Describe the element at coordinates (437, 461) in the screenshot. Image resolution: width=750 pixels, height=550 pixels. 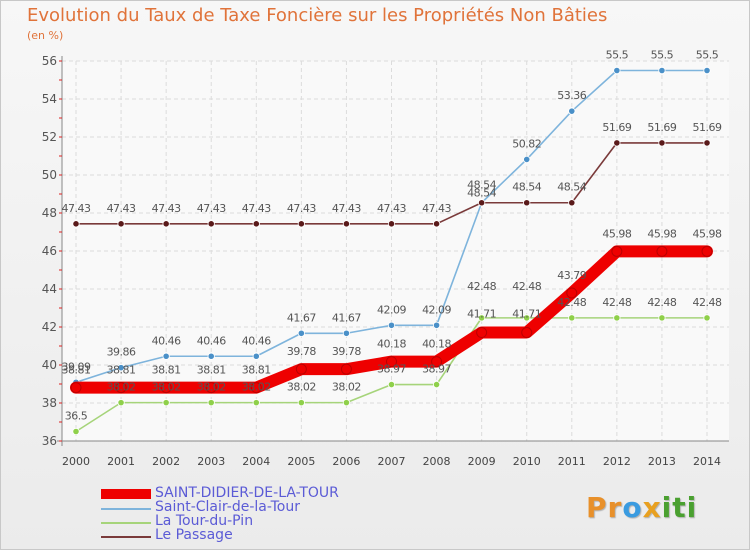
I see `x-tick-label: 2008` at that location.